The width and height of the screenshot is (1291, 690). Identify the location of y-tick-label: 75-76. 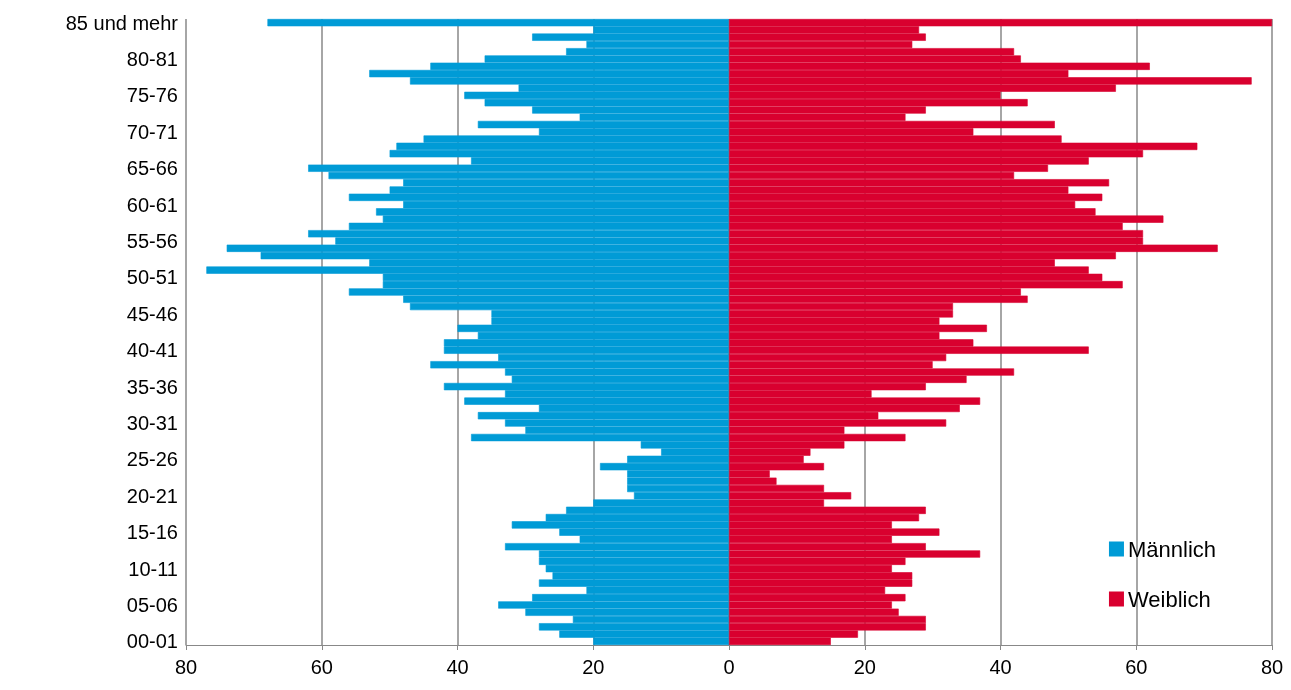
(152, 95).